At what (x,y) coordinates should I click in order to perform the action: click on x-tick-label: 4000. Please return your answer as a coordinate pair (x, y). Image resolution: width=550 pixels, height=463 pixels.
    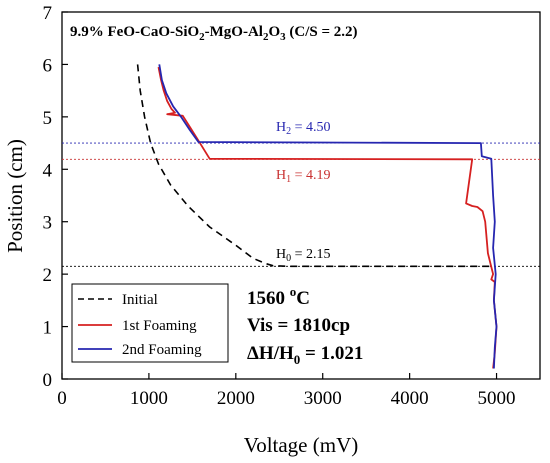
    Looking at the image, I should click on (410, 398).